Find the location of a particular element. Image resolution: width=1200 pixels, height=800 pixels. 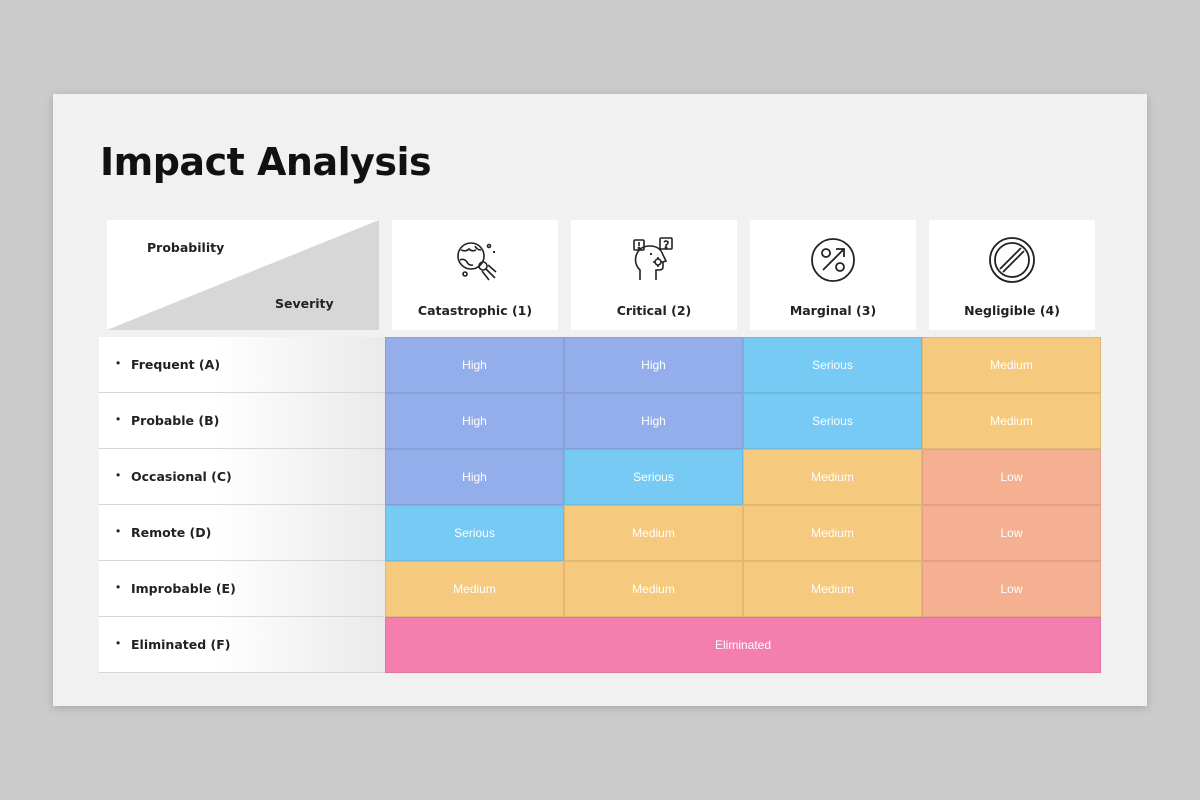

percent-icon is located at coordinates (833, 260).